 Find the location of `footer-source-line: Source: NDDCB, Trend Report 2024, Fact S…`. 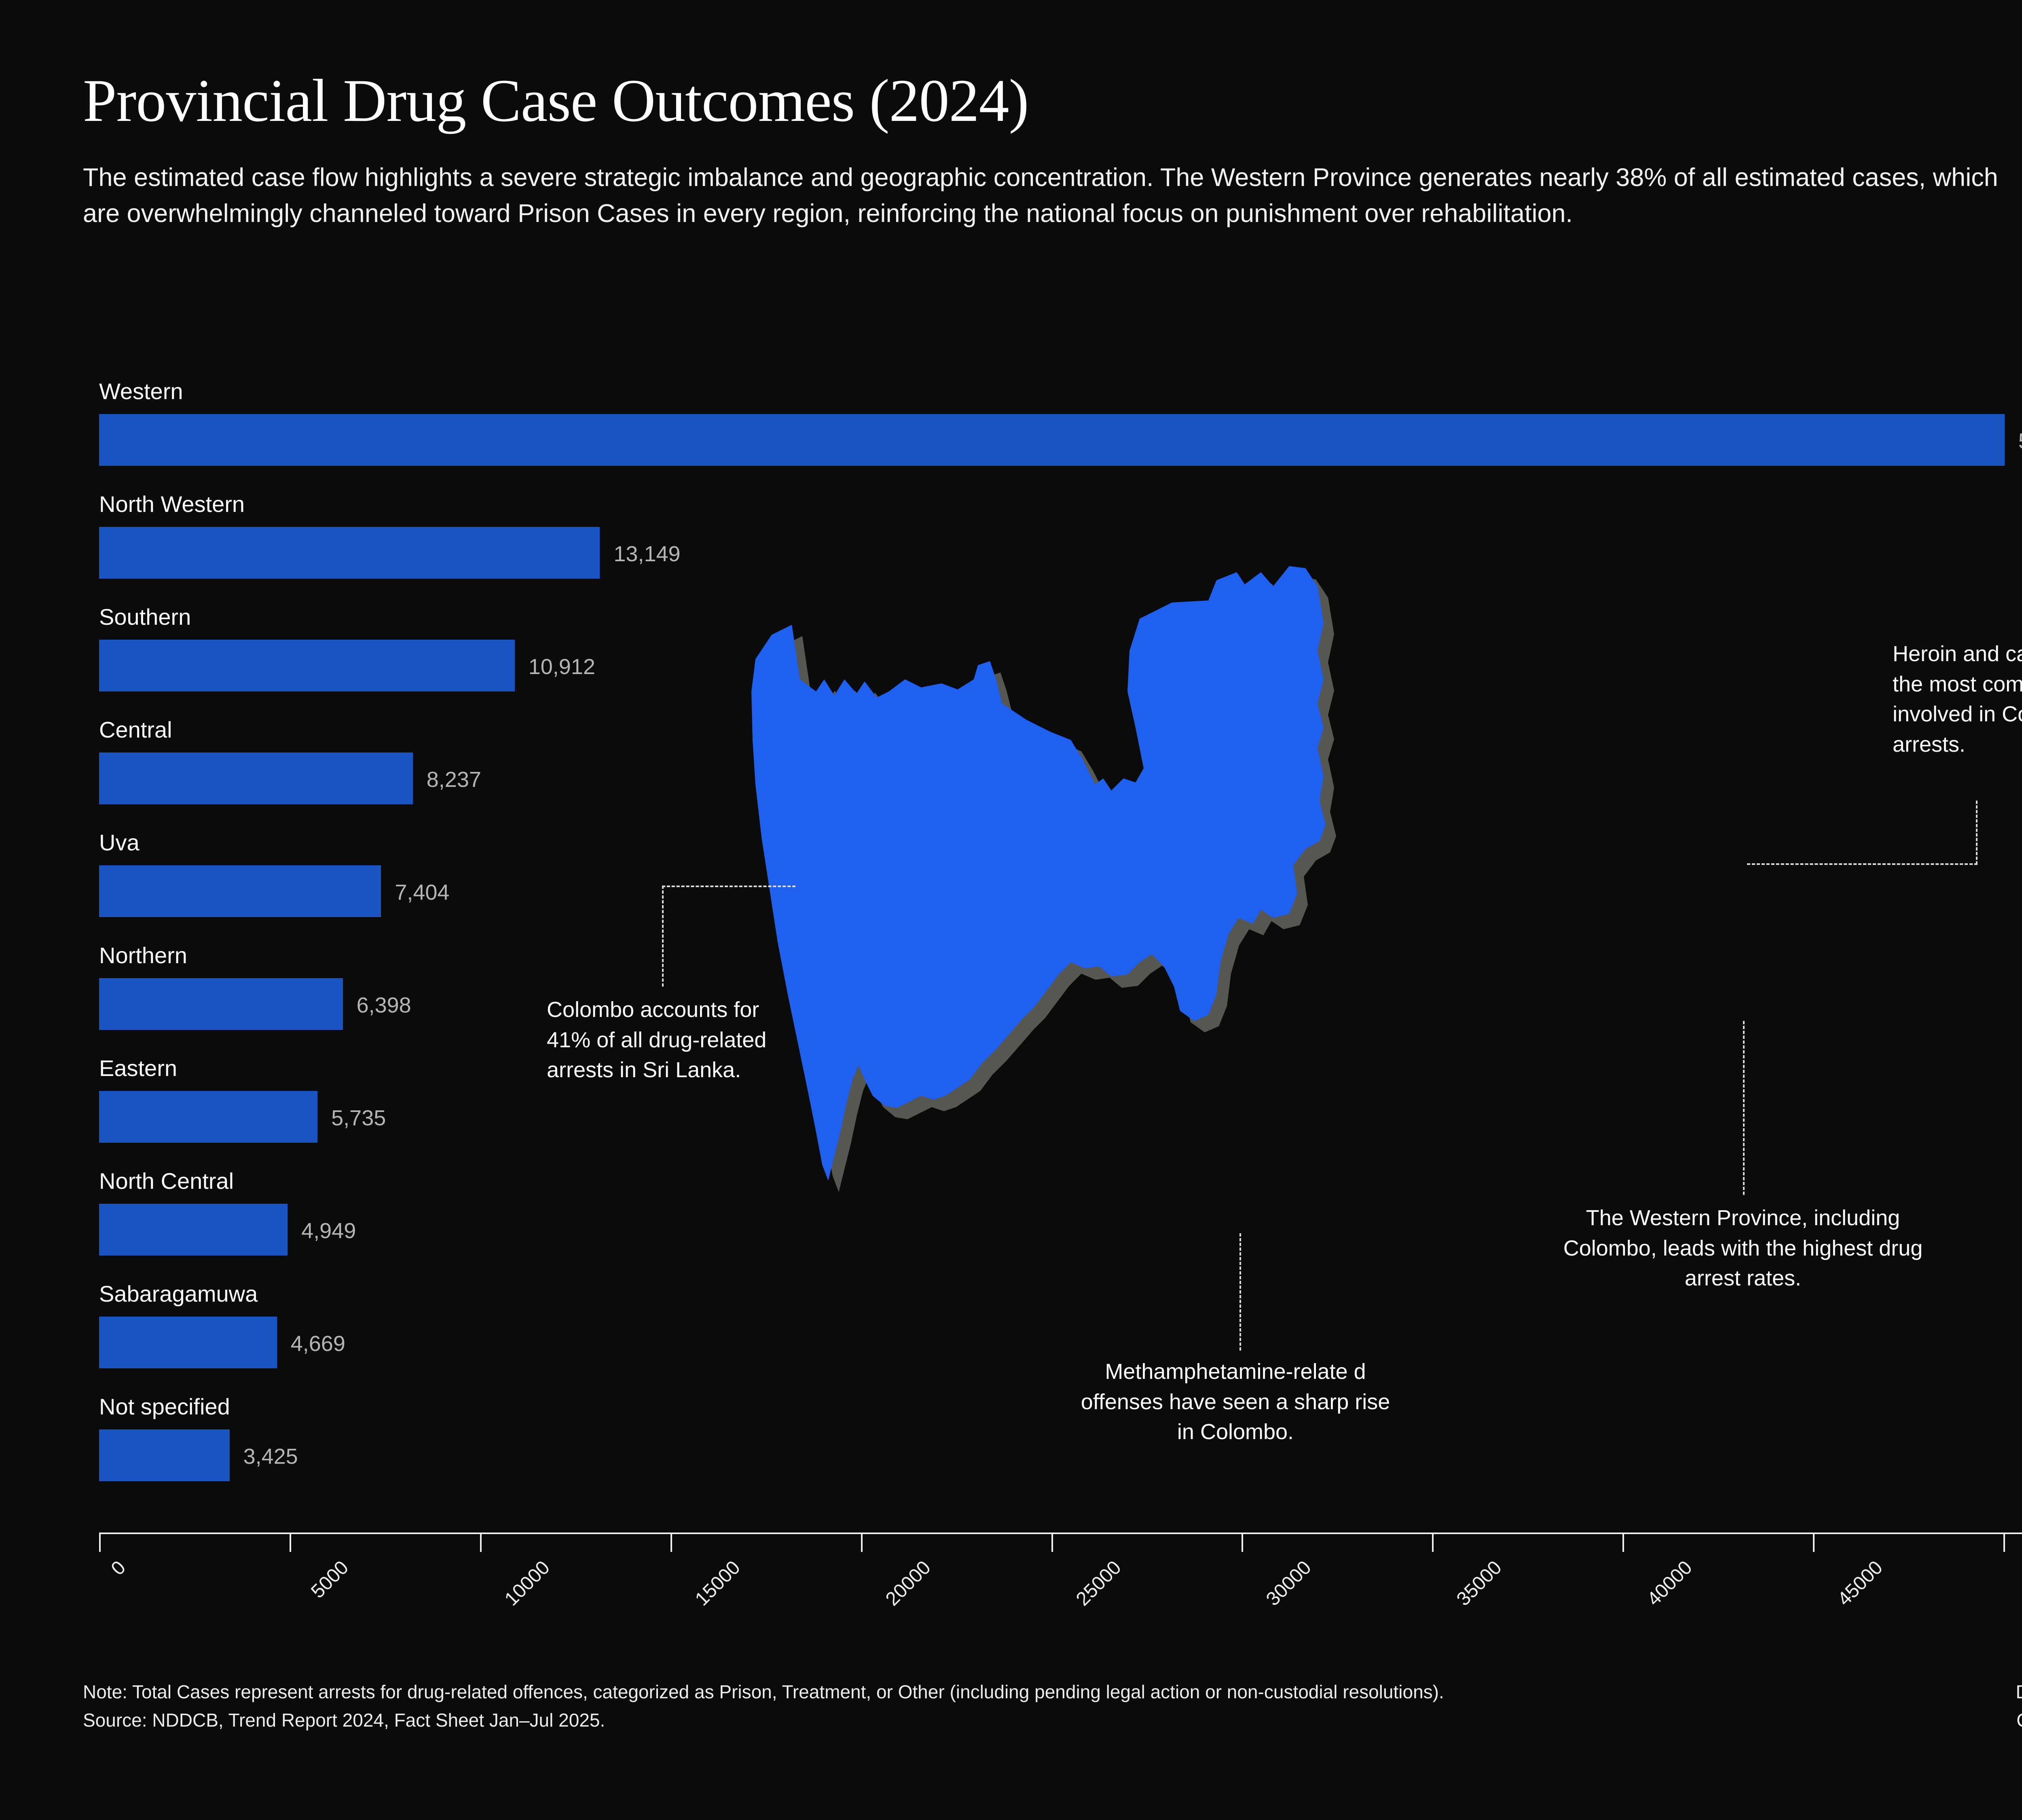

footer-source-line: Source: NDDCB, Trend Report 2024, Fact S… is located at coordinates (344, 1720).